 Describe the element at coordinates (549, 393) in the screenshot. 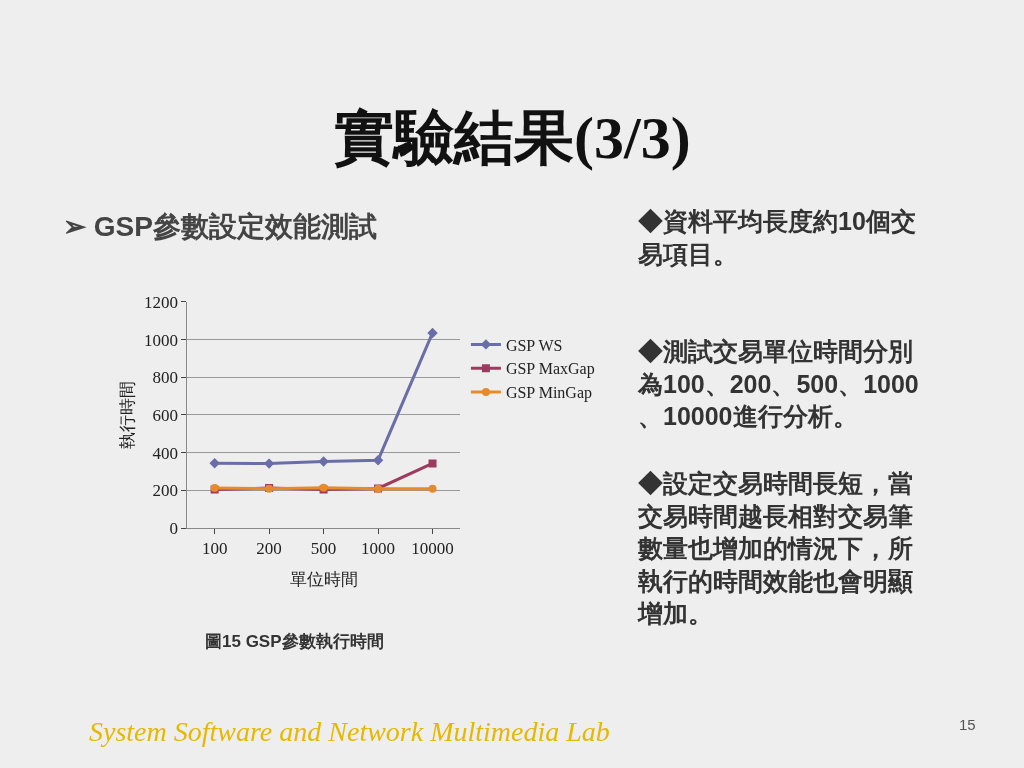

I see `legend-label: GSP MinGap` at that location.